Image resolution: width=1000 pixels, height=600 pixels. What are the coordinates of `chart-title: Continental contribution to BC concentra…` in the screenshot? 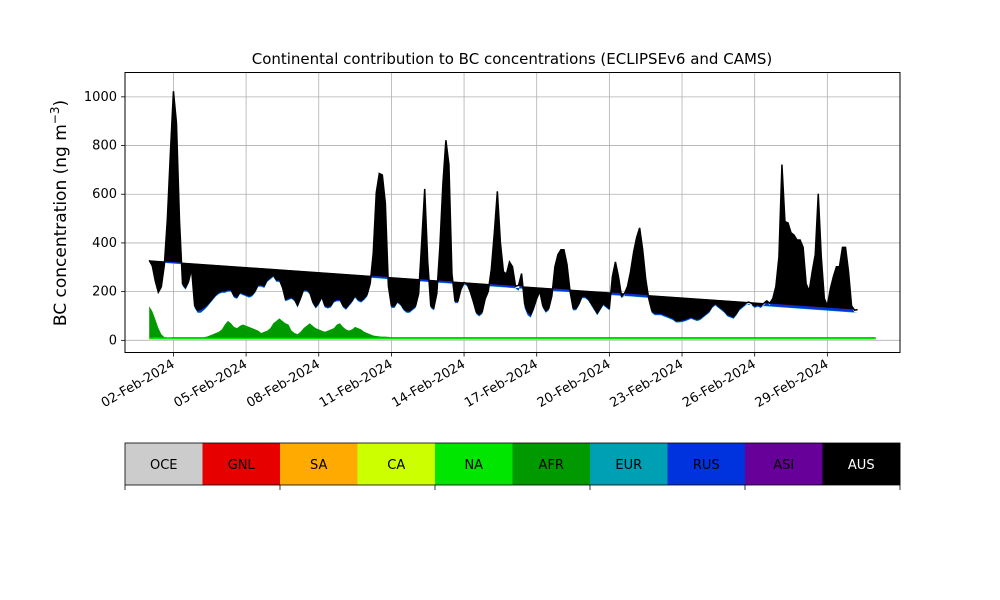 It's located at (512, 59).